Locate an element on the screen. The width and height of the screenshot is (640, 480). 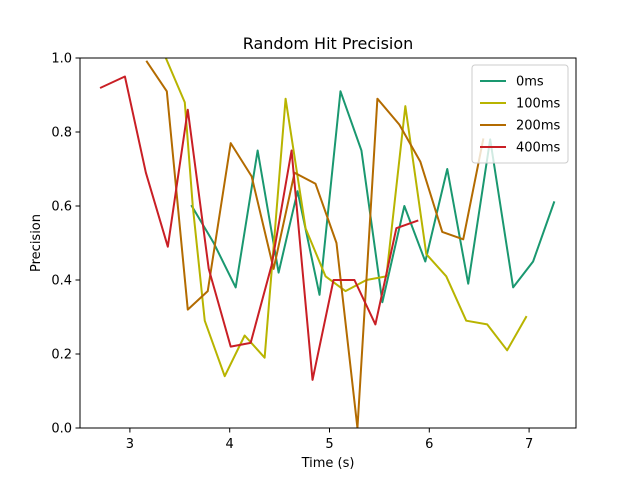
y-tick-label: 0.6 is located at coordinates (61, 207).